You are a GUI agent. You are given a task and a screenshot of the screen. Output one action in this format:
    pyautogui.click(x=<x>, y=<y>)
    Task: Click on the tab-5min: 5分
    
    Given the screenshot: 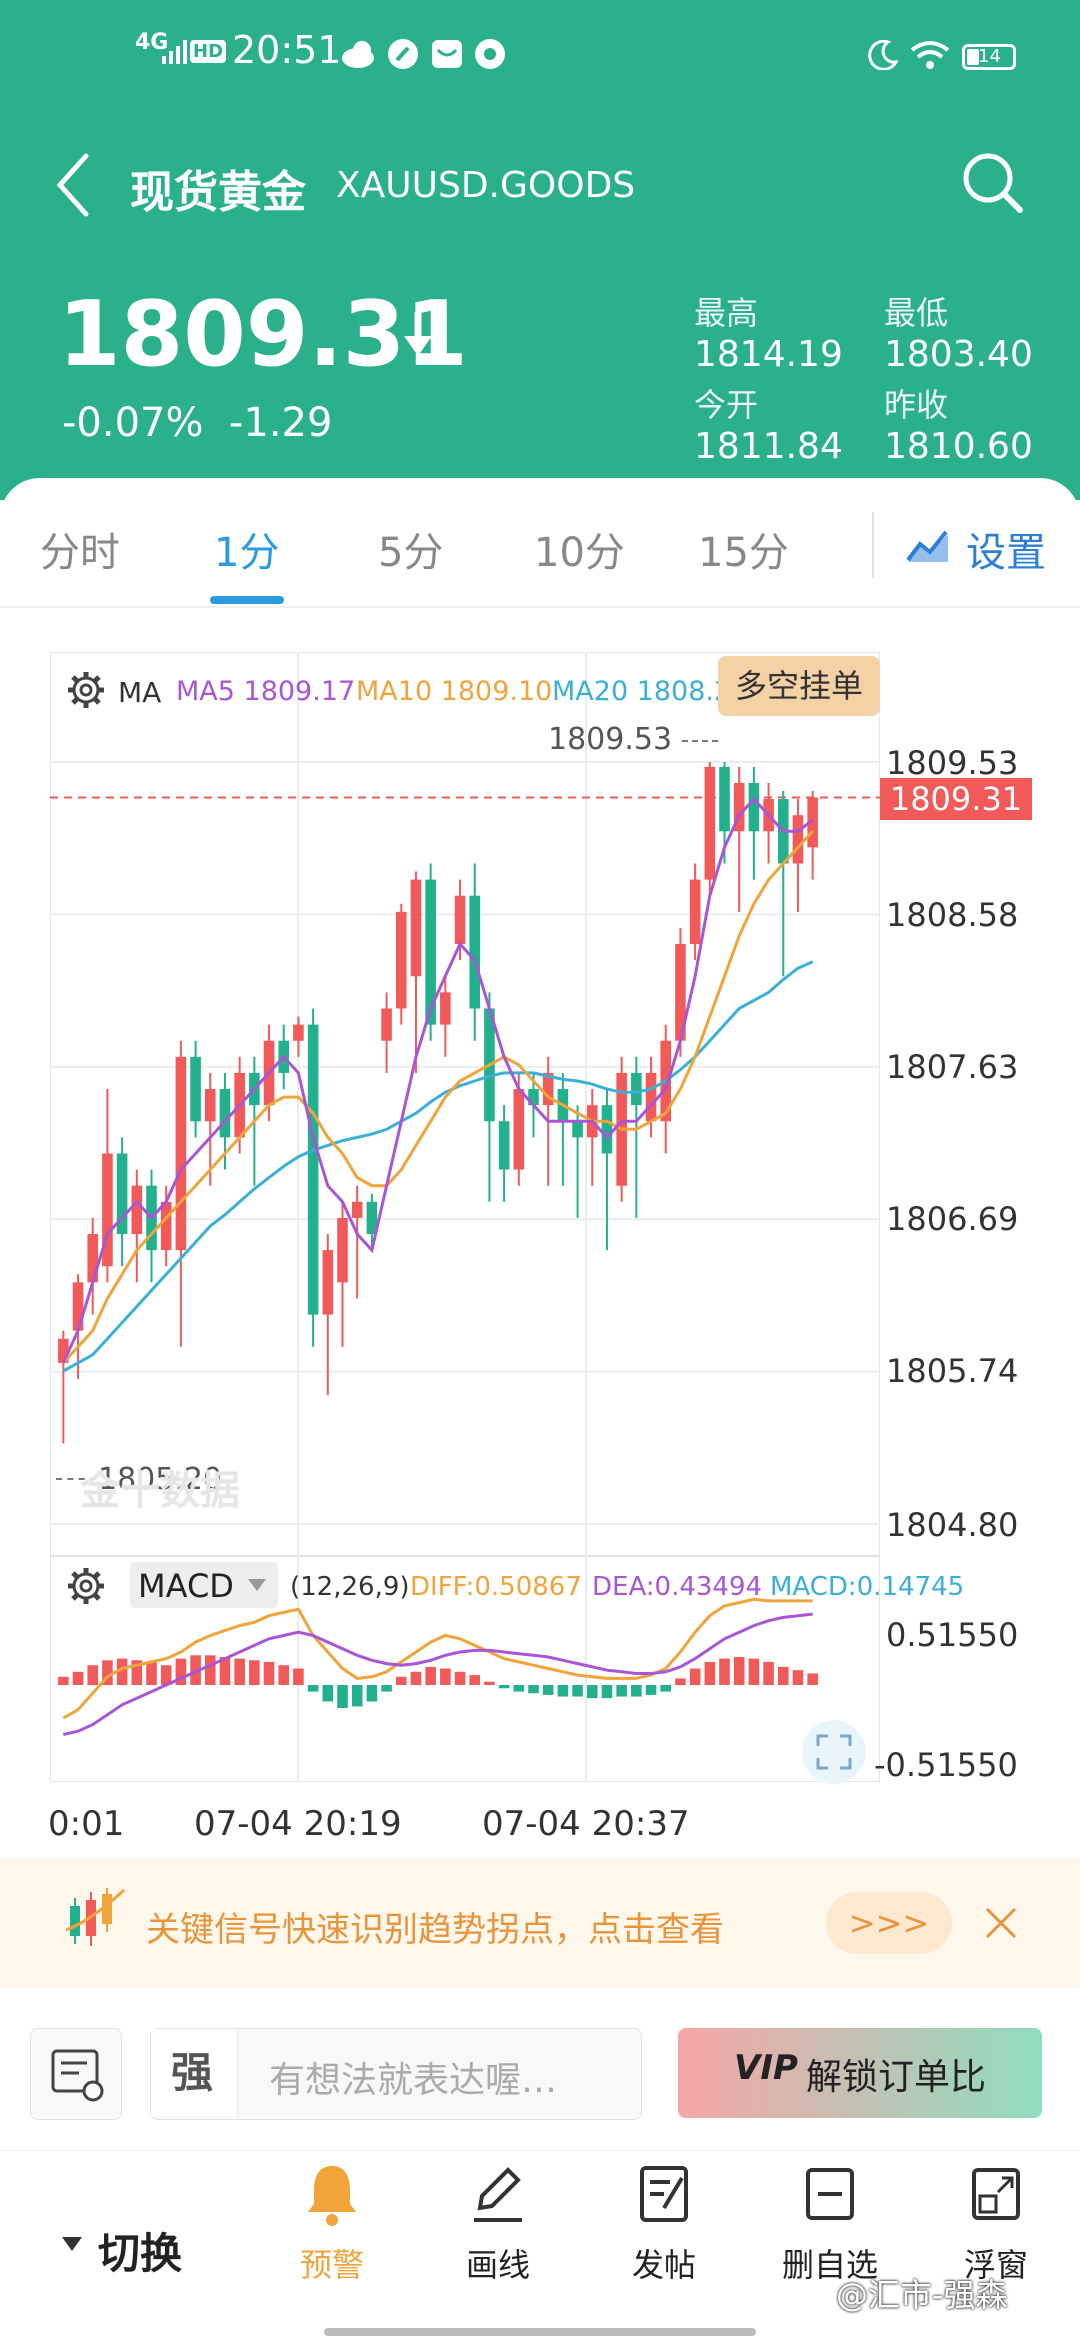 What is the action you would take?
    pyautogui.click(x=411, y=553)
    